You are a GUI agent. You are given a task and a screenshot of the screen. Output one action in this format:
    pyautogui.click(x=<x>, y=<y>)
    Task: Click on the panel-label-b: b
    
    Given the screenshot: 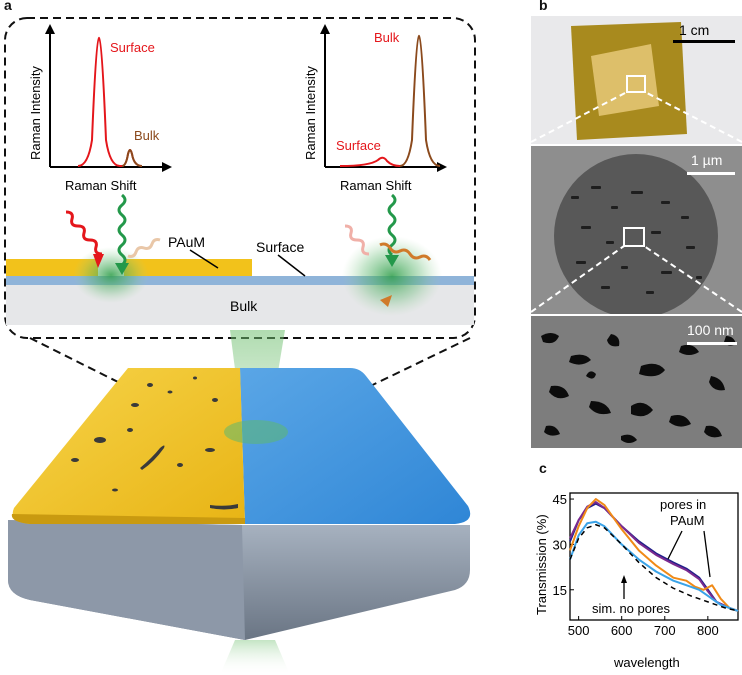 What is the action you would take?
    pyautogui.click(x=543, y=6)
    